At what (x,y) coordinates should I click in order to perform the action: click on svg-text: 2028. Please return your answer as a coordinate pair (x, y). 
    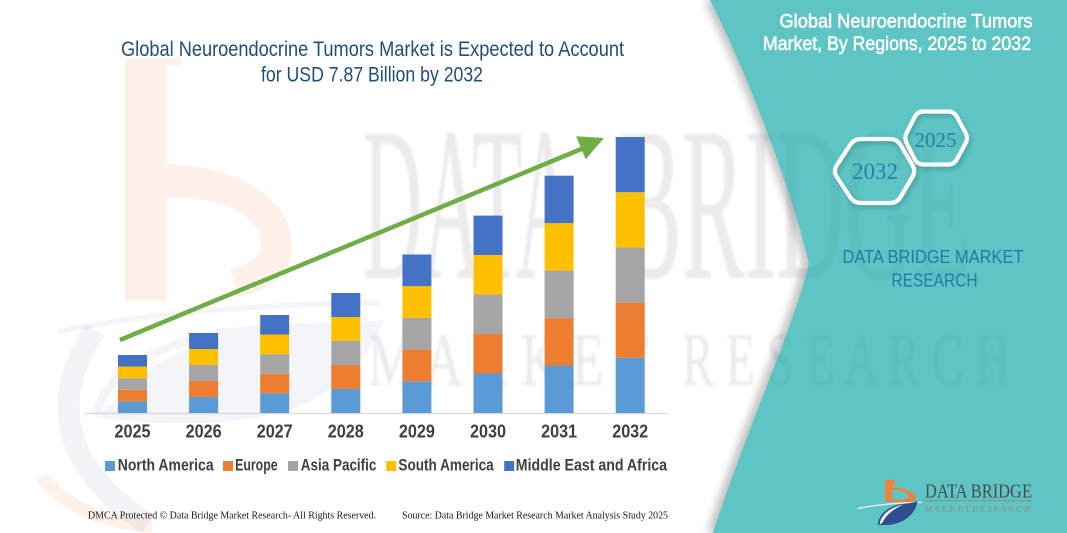
    Looking at the image, I should click on (346, 432).